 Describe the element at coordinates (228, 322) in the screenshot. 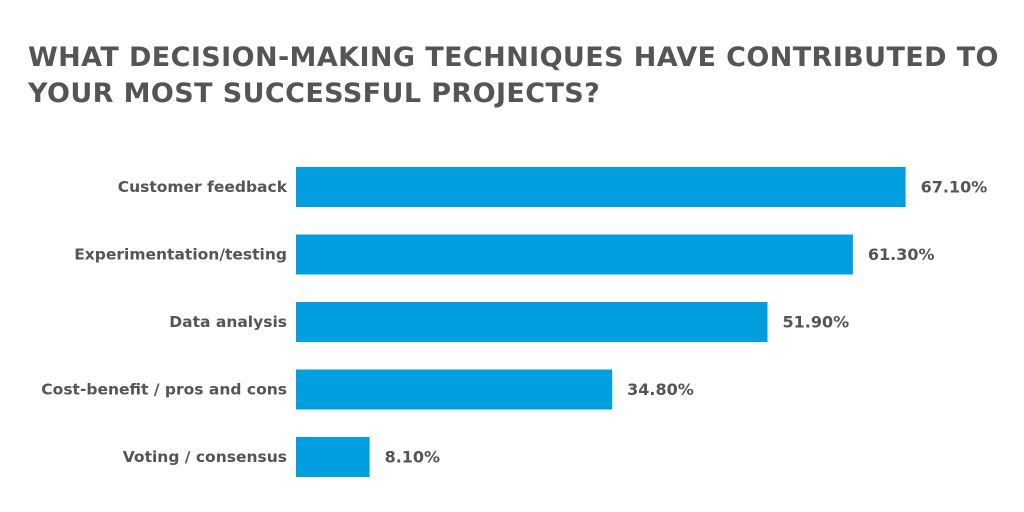

I see `category-label-3: Data analysis` at that location.